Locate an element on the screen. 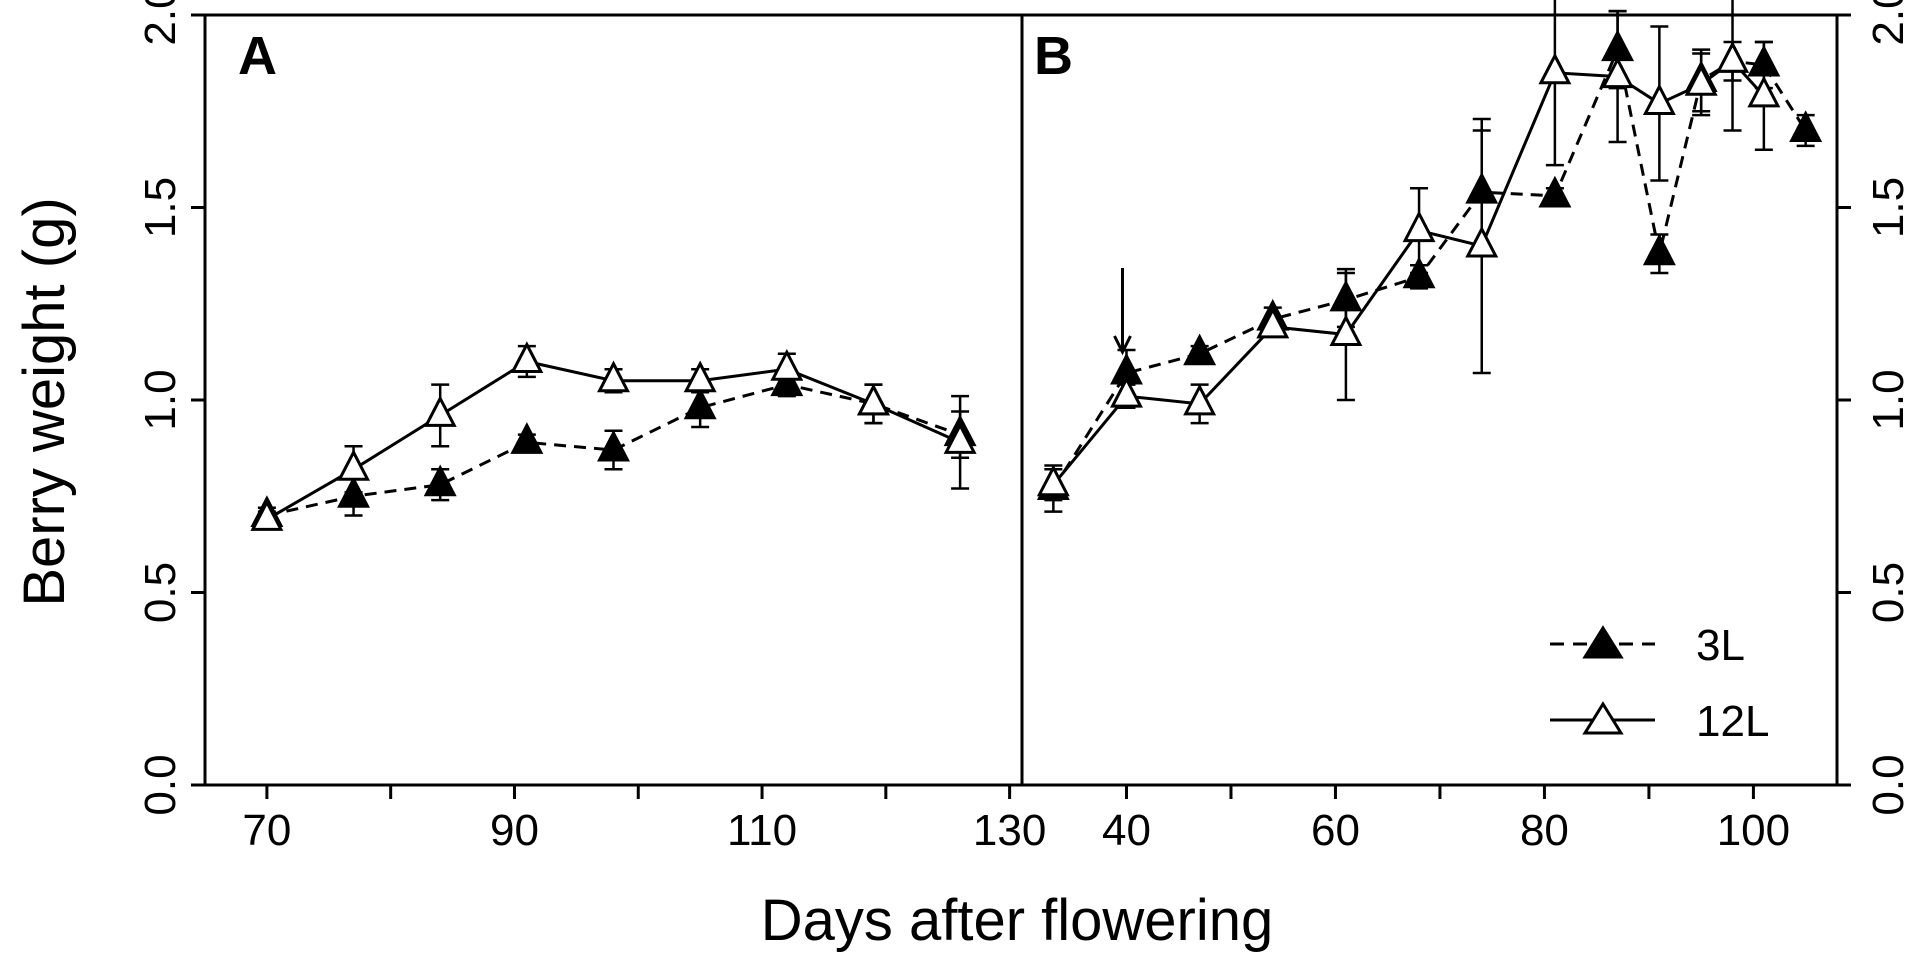 The height and width of the screenshot is (962, 1920). panel-a-y-tick-label: 0.5 is located at coordinates (160, 592).